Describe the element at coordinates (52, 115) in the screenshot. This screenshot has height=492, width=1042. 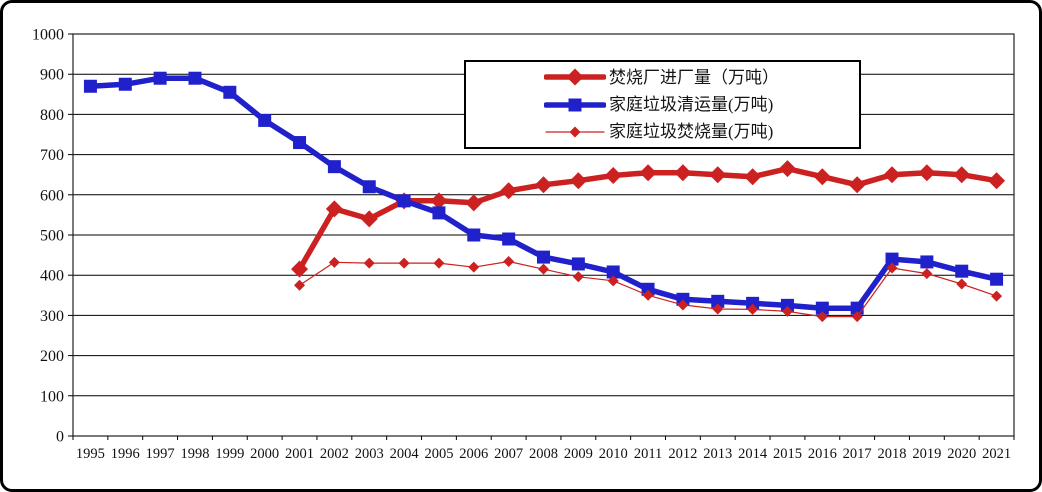
I see `y-axis-tick-label: 800` at that location.